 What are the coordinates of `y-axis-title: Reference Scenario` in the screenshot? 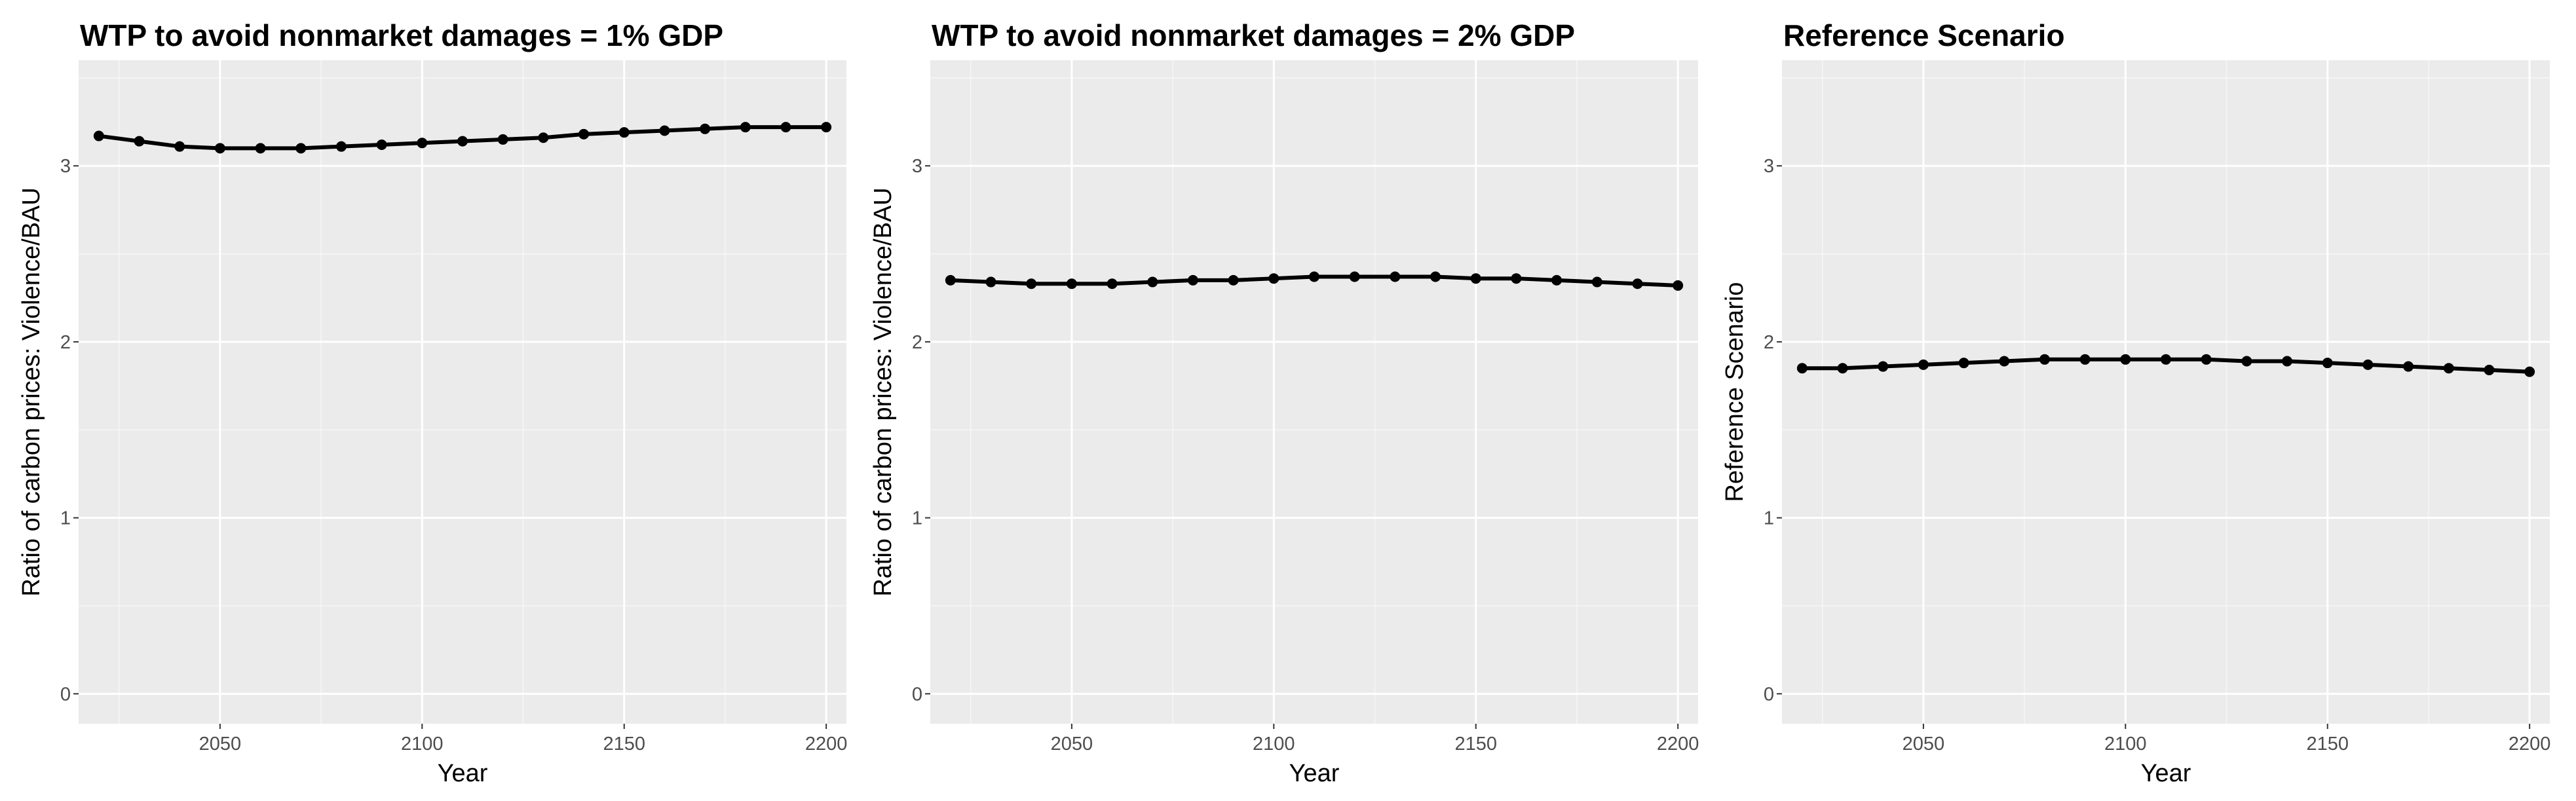 It's located at (1735, 392).